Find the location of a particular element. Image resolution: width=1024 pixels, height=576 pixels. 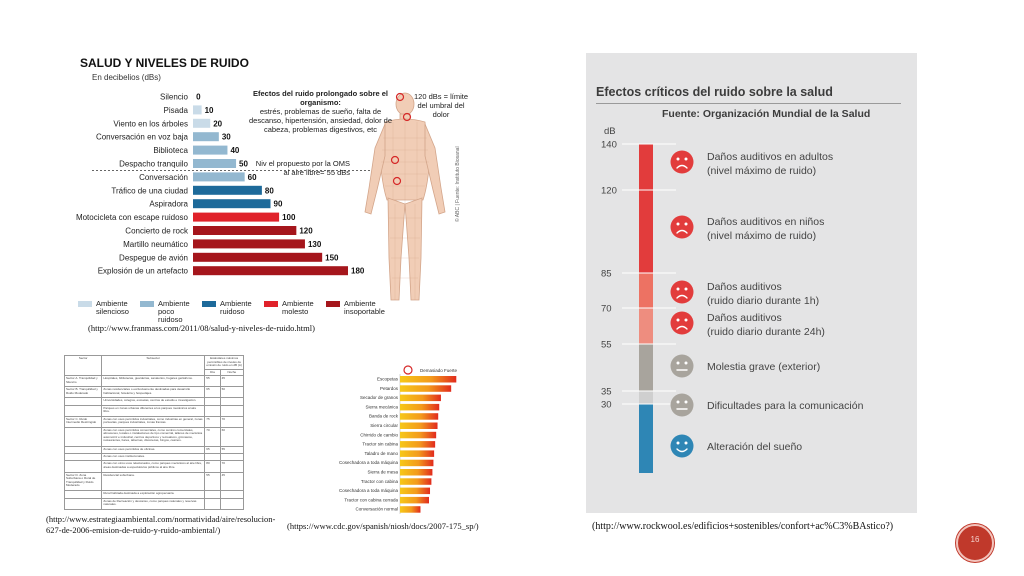

chart1-legend-label: Ambiente molesto is located at coordinates (298, 307).